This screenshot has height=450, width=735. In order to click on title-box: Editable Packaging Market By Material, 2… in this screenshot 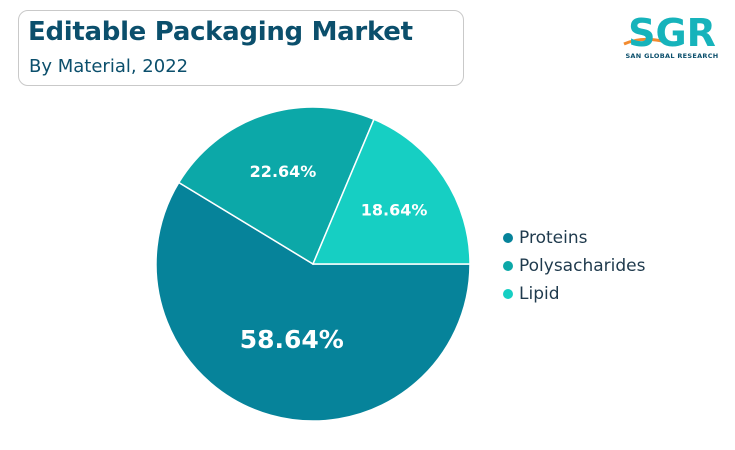, I will do `click(241, 48)`.